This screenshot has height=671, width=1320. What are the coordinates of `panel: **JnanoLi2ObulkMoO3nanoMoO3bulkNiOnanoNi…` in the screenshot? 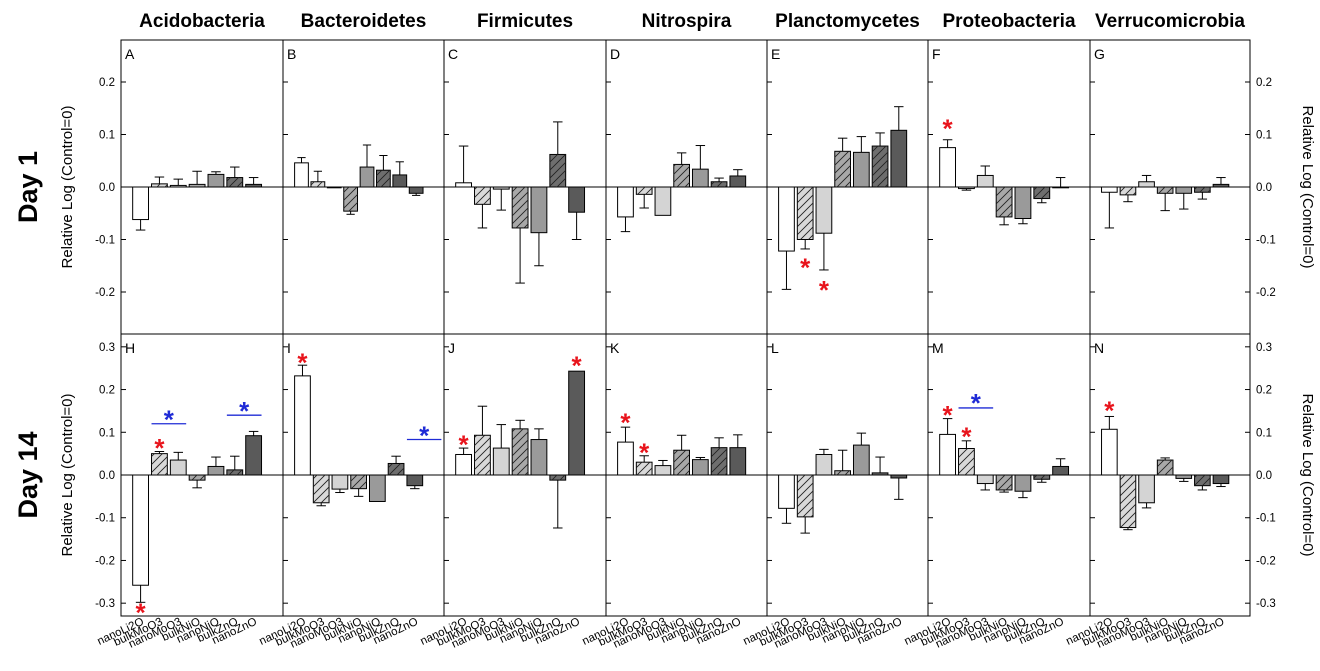 It's located at (513, 492).